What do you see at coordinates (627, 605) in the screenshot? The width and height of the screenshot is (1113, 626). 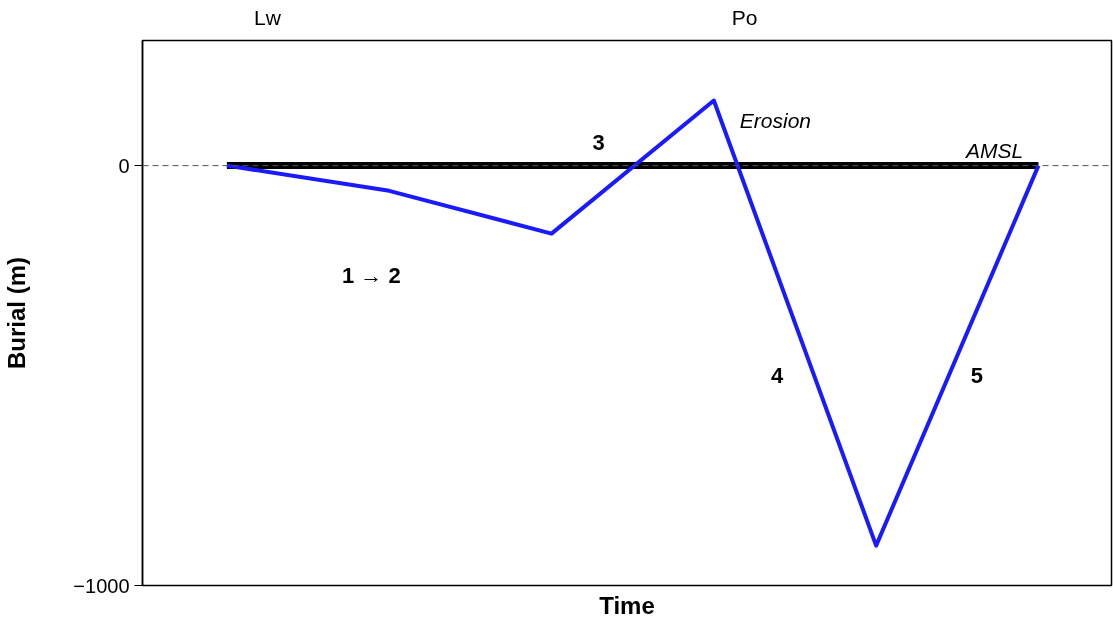 I see `x-axis-title: Time` at bounding box center [627, 605].